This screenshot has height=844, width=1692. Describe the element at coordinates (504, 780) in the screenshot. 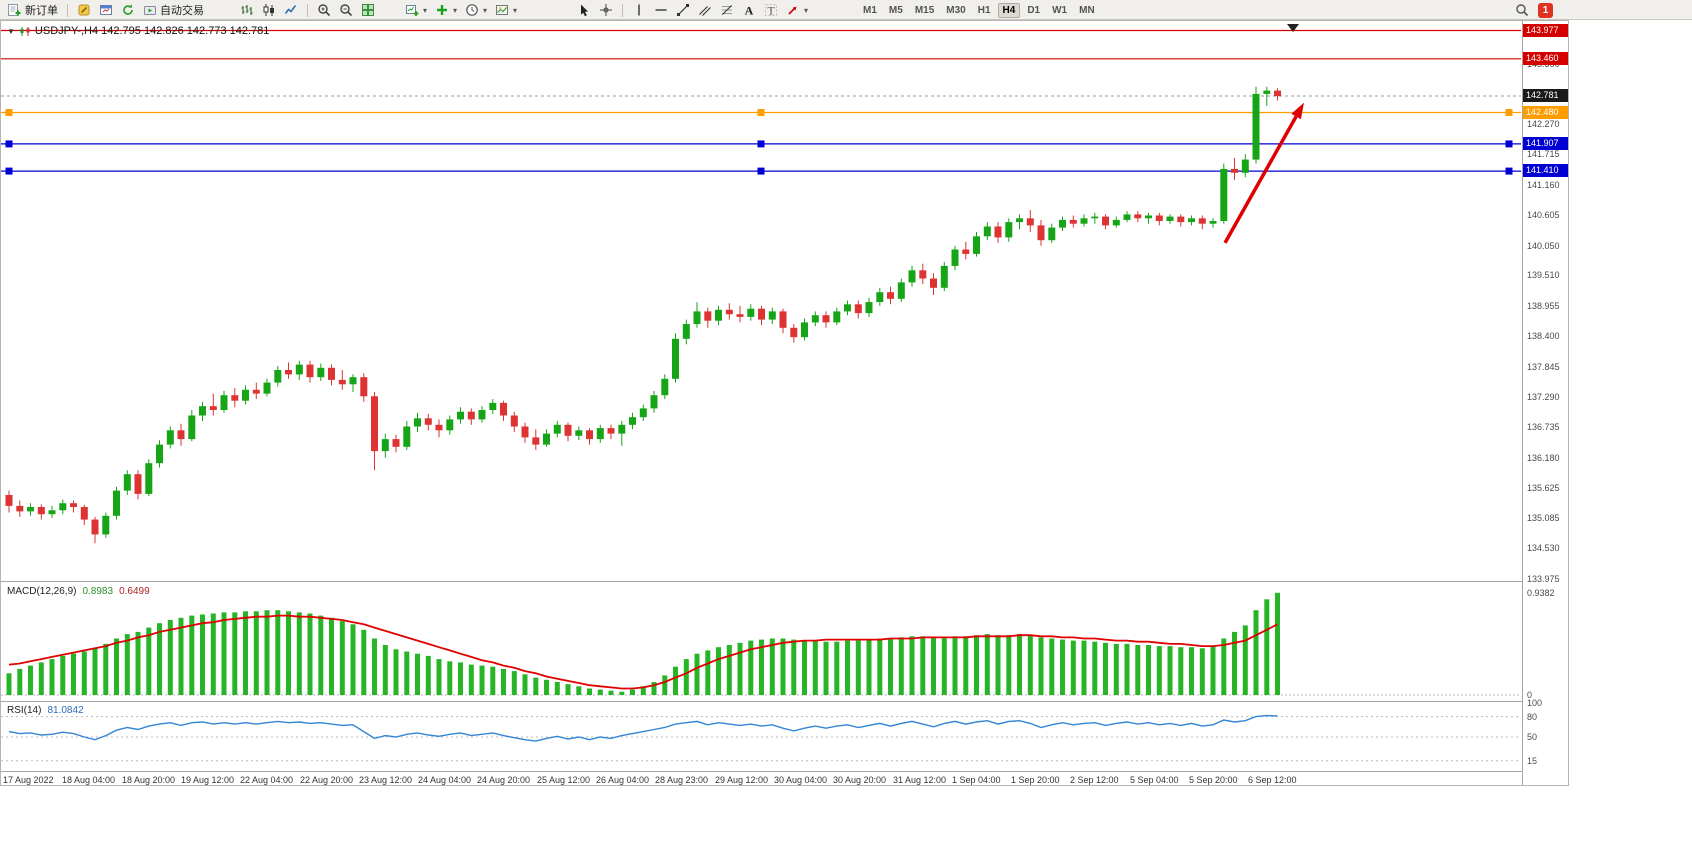

I see `time-axis-label: 24 Aug 20:00` at that location.